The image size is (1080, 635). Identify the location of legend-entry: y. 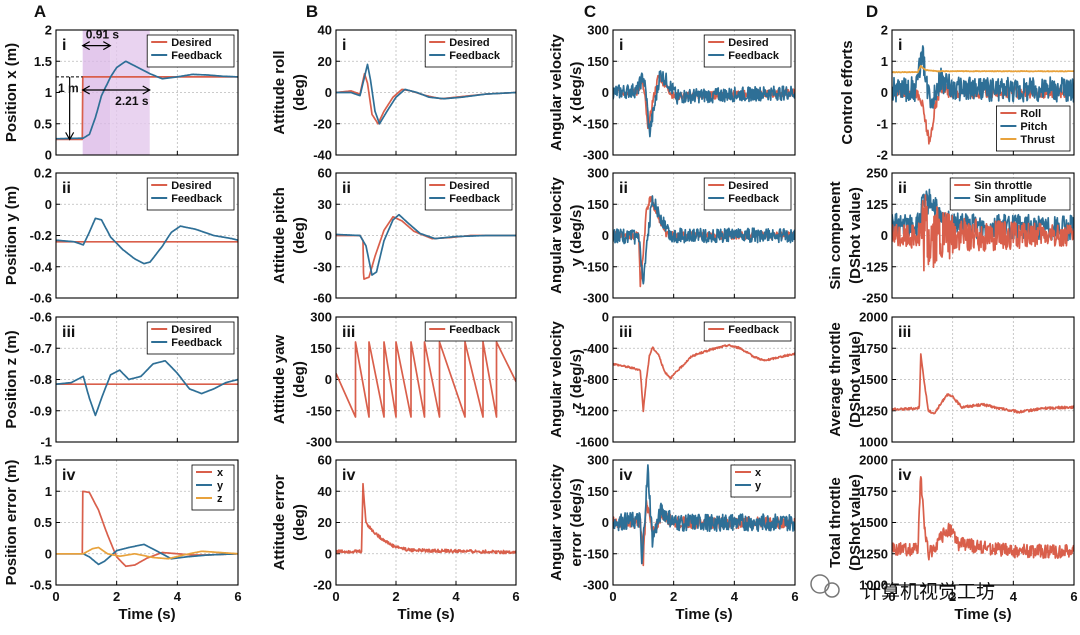
(220, 486).